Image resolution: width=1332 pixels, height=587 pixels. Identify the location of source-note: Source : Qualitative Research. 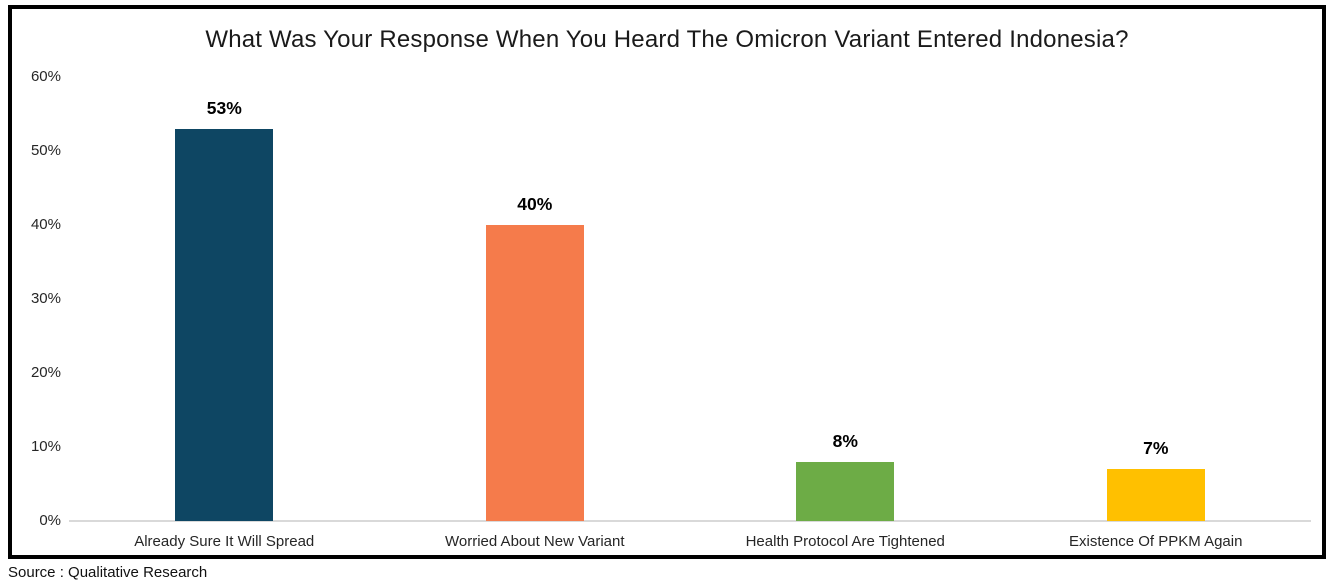
(108, 572).